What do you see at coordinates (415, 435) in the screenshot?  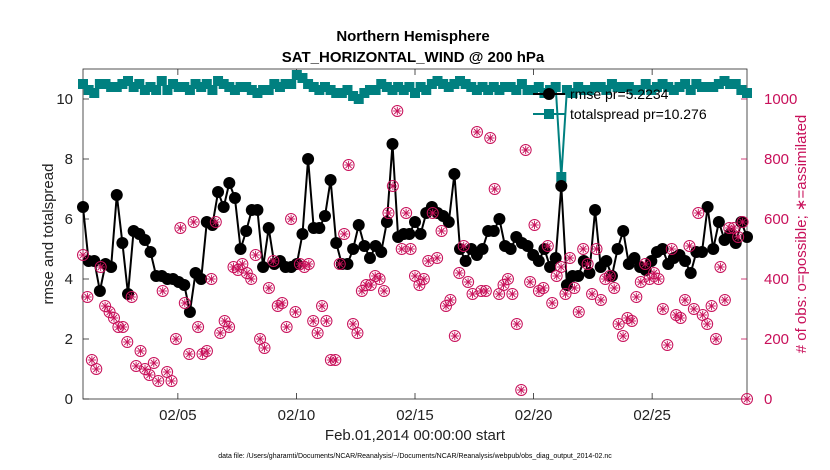 I see `x-axis-label: Feb.01,2014 00:00:00 start` at bounding box center [415, 435].